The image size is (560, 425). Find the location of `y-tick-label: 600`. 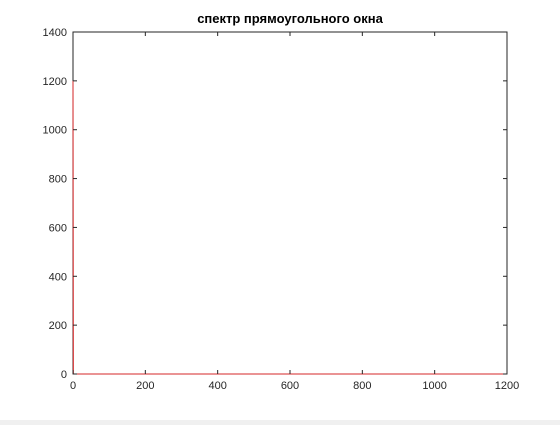

y-tick-label: 600 is located at coordinates (58, 228).